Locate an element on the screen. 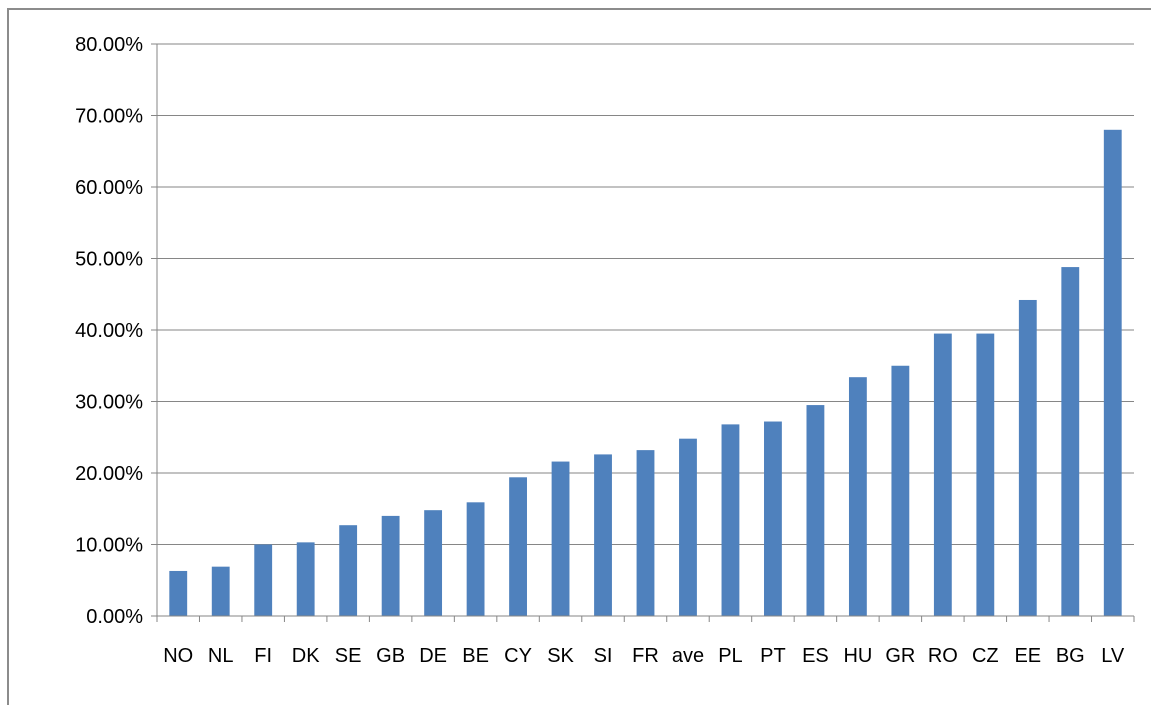  bar-si is located at coordinates (603, 535).